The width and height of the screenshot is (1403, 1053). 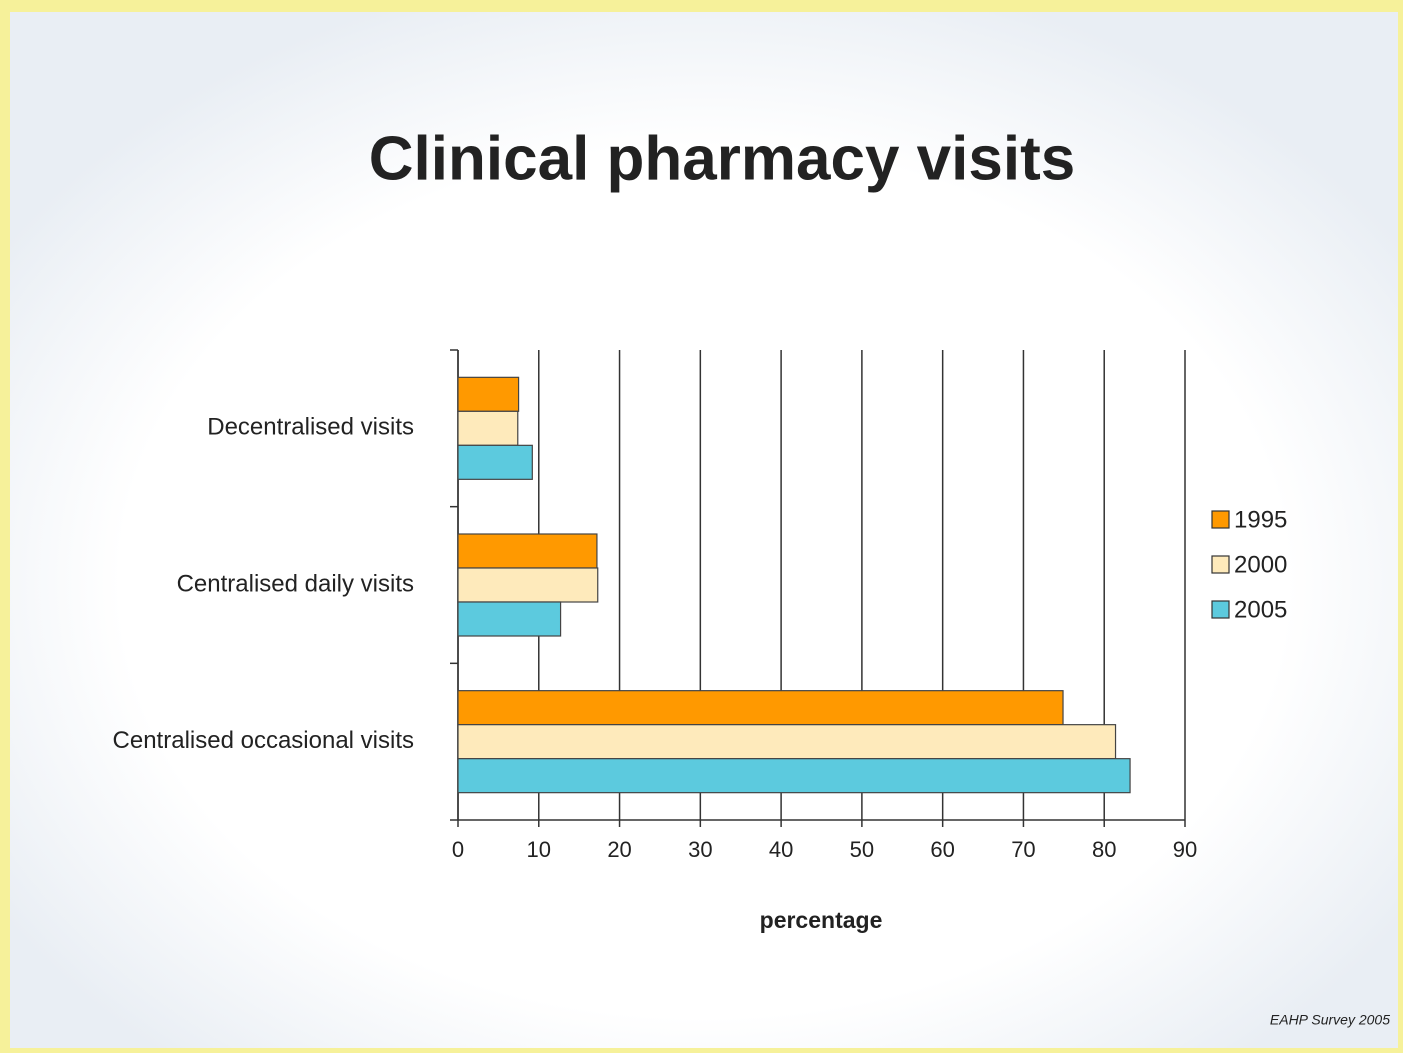 I want to click on x-tick-label: 70, so click(x=1023, y=849).